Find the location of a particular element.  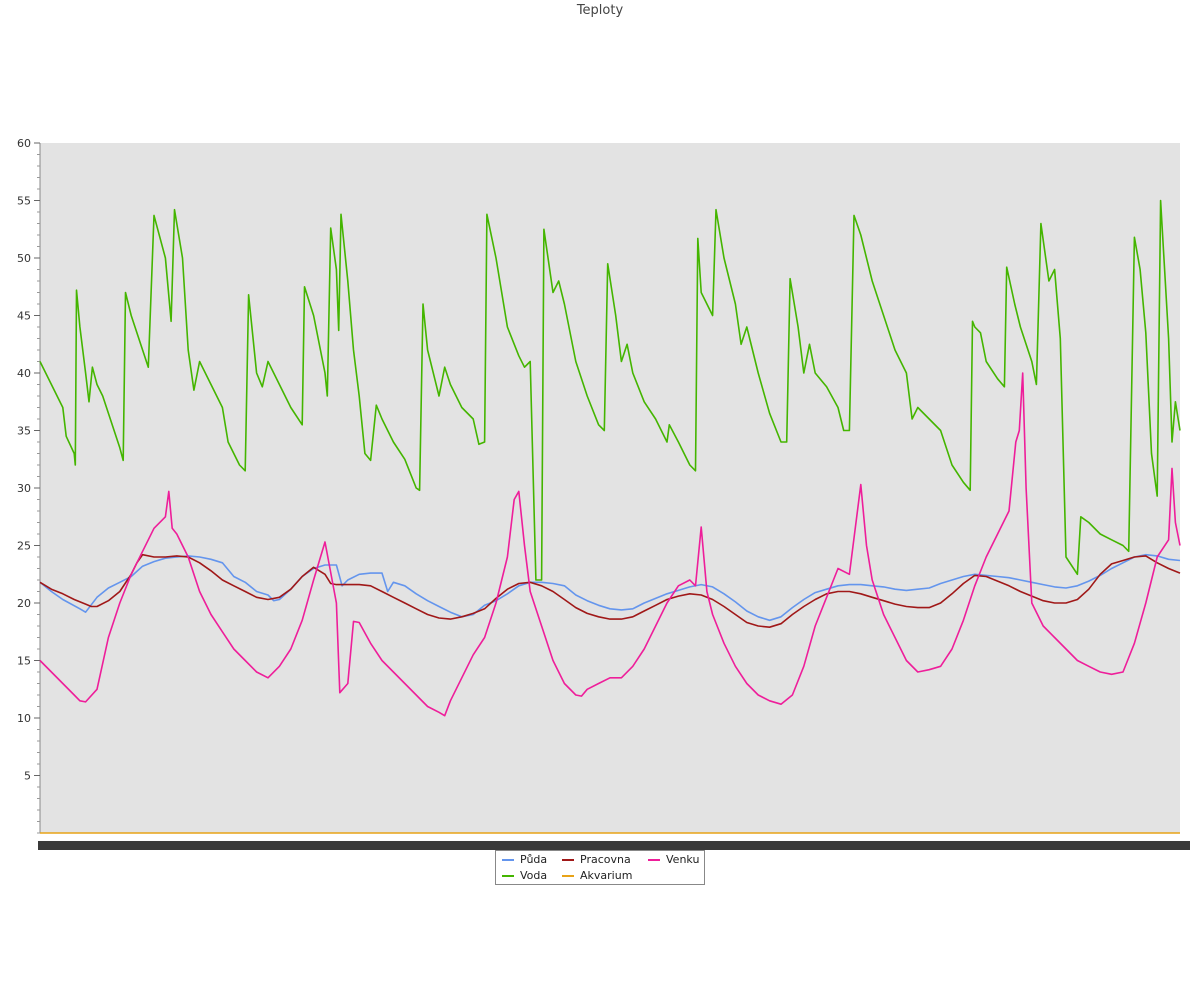

legend-label-puda: Půda is located at coordinates (534, 859).